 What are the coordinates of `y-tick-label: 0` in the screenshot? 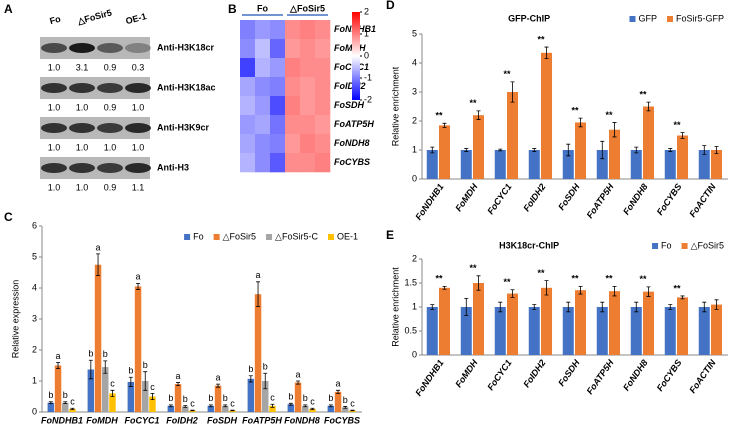 It's located at (34, 411).